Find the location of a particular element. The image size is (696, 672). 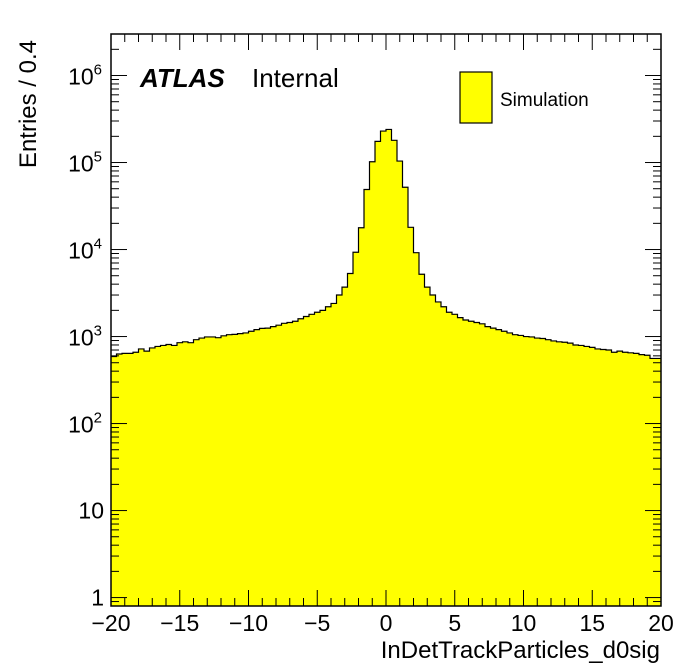

legend-swatch-simulation is located at coordinates (476, 97).